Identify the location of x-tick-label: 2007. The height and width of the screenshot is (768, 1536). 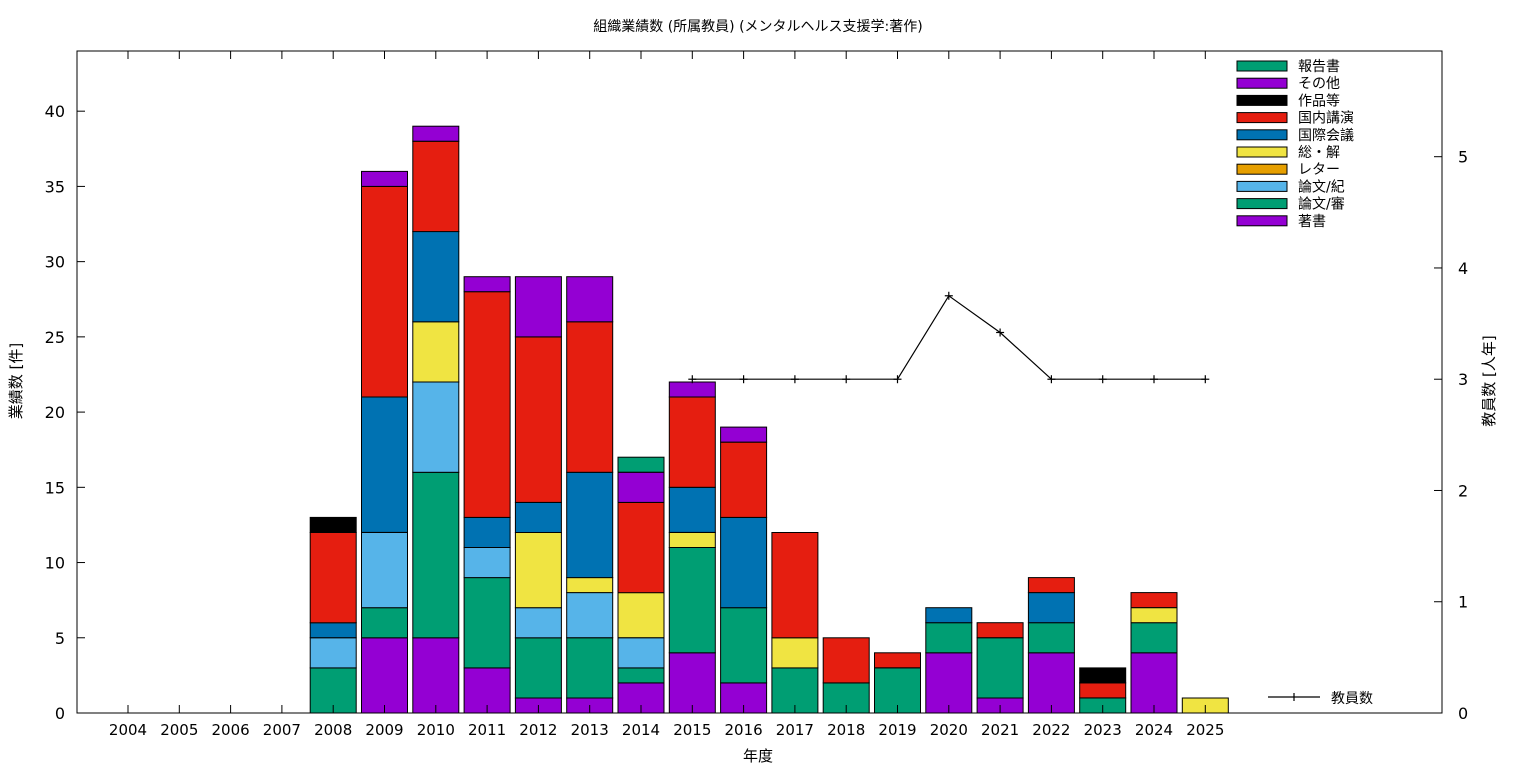
(282, 730).